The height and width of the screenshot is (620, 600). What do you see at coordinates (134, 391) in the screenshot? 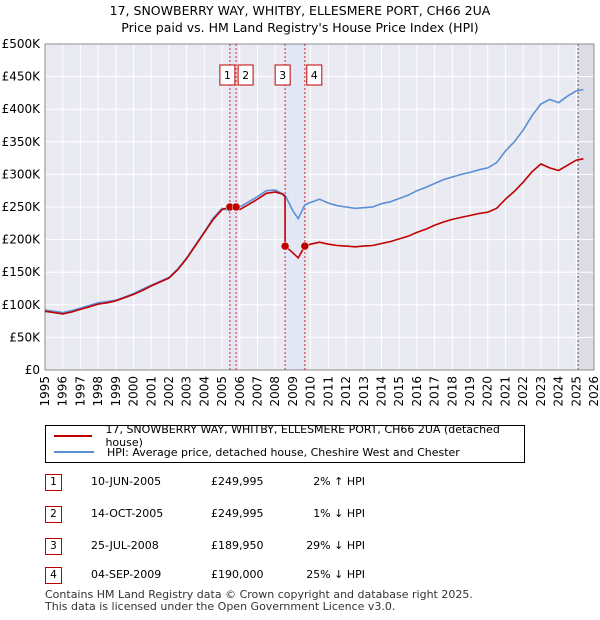
I see `x-tick-label: 2000` at bounding box center [134, 391].